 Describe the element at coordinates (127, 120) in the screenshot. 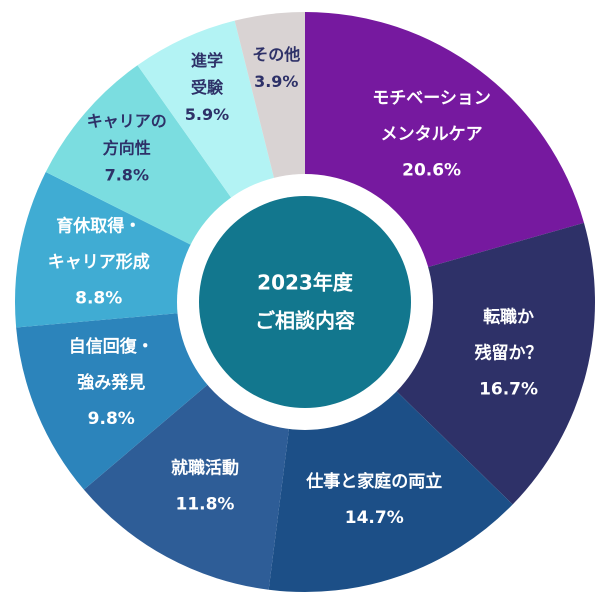

I see `category-label: キャリアの` at that location.